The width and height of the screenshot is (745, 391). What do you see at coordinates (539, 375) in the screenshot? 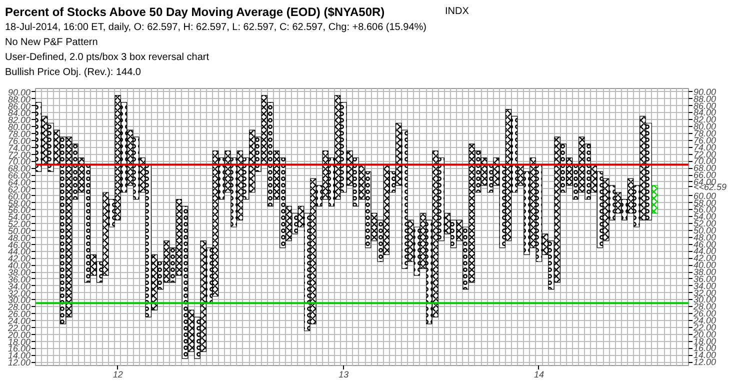
I see `x-tick-label: 14` at bounding box center [539, 375].